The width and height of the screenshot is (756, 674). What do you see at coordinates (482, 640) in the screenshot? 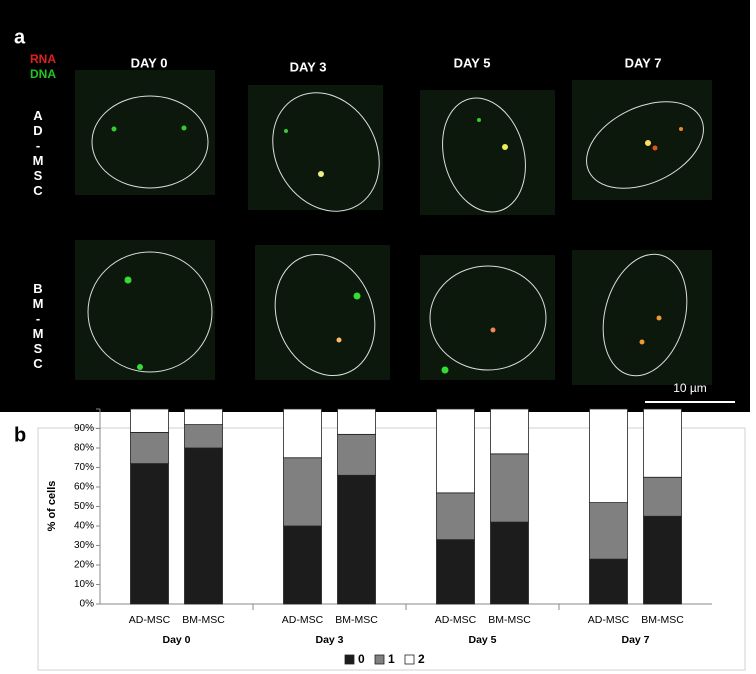
I see `group-label: Day 5` at bounding box center [482, 640].